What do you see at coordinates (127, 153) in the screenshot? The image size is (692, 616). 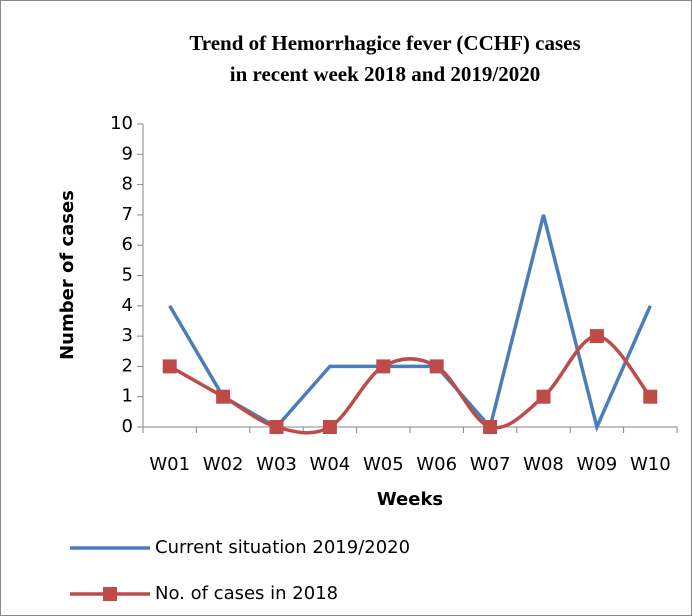 I see `y-tick-label: 9` at bounding box center [127, 153].